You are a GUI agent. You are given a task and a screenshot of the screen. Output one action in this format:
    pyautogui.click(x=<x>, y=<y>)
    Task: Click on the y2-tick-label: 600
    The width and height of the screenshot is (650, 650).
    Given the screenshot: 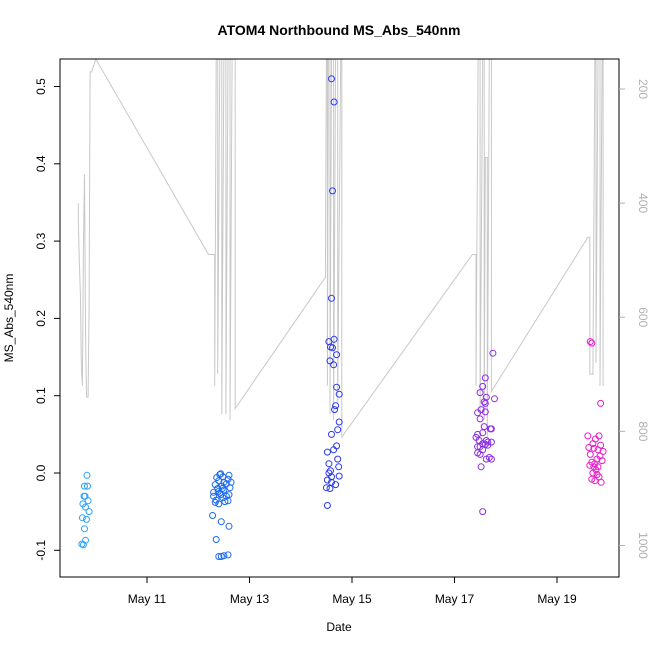 What is the action you would take?
    pyautogui.click(x=643, y=317)
    